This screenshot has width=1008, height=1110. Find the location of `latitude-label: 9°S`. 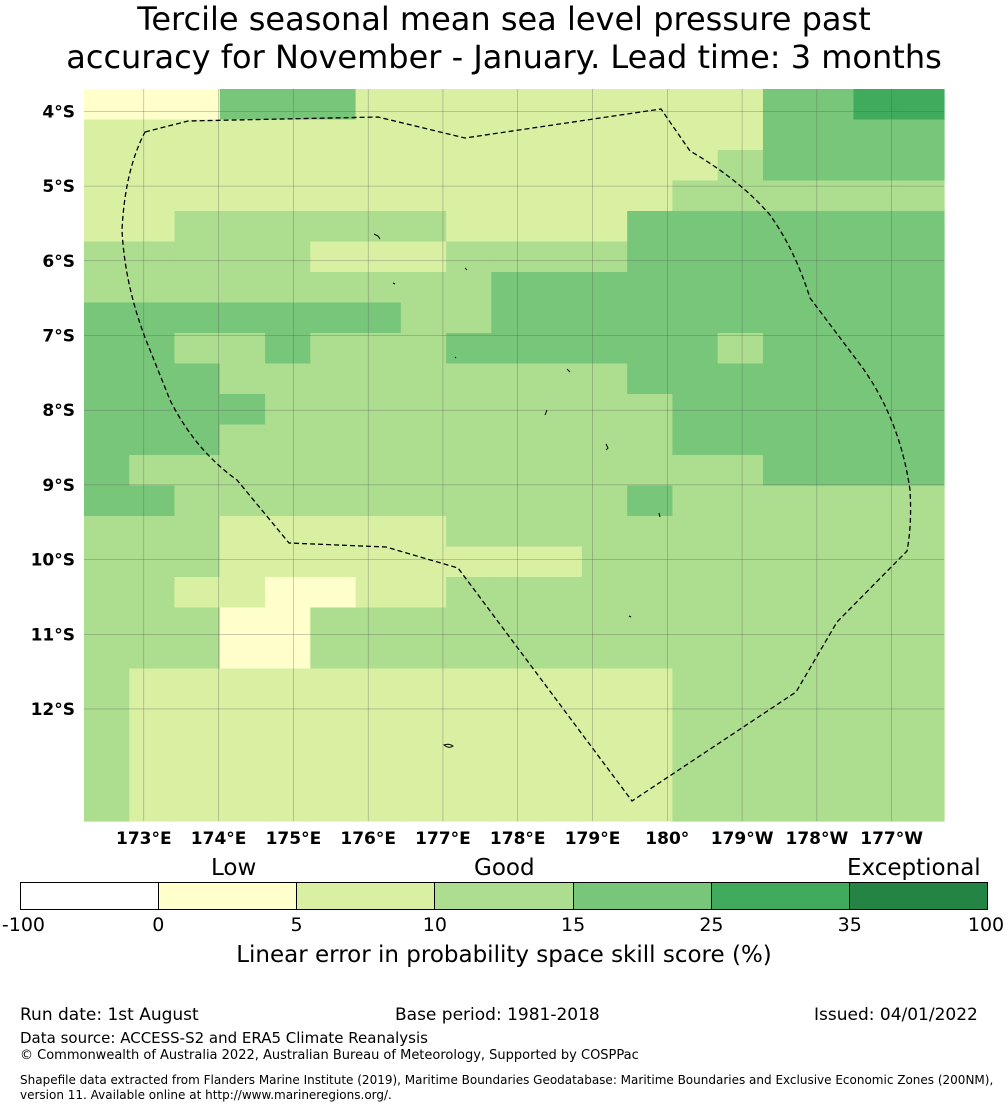

latitude-label: 9°S is located at coordinates (58, 486).